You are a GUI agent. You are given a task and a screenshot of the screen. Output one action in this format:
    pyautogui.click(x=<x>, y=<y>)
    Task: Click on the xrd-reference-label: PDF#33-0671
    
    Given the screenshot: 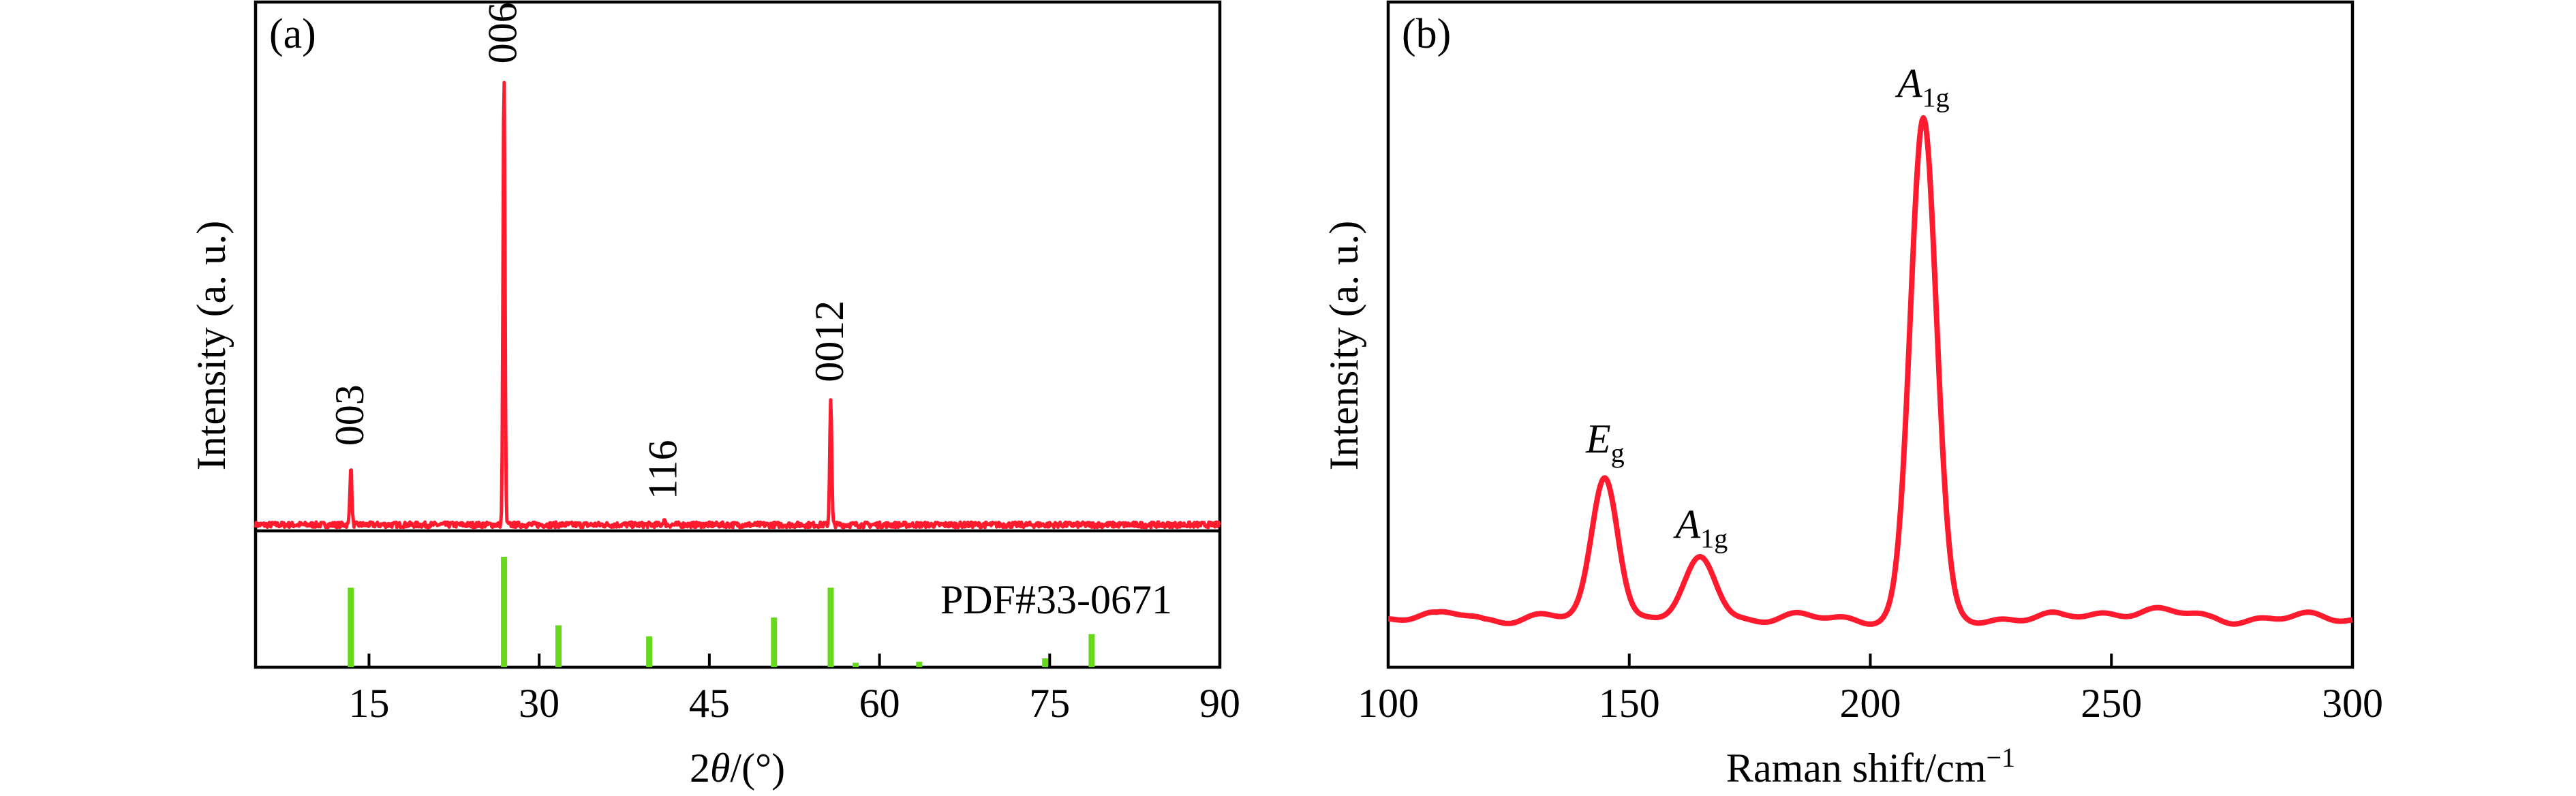 What is the action you would take?
    pyautogui.click(x=1056, y=599)
    